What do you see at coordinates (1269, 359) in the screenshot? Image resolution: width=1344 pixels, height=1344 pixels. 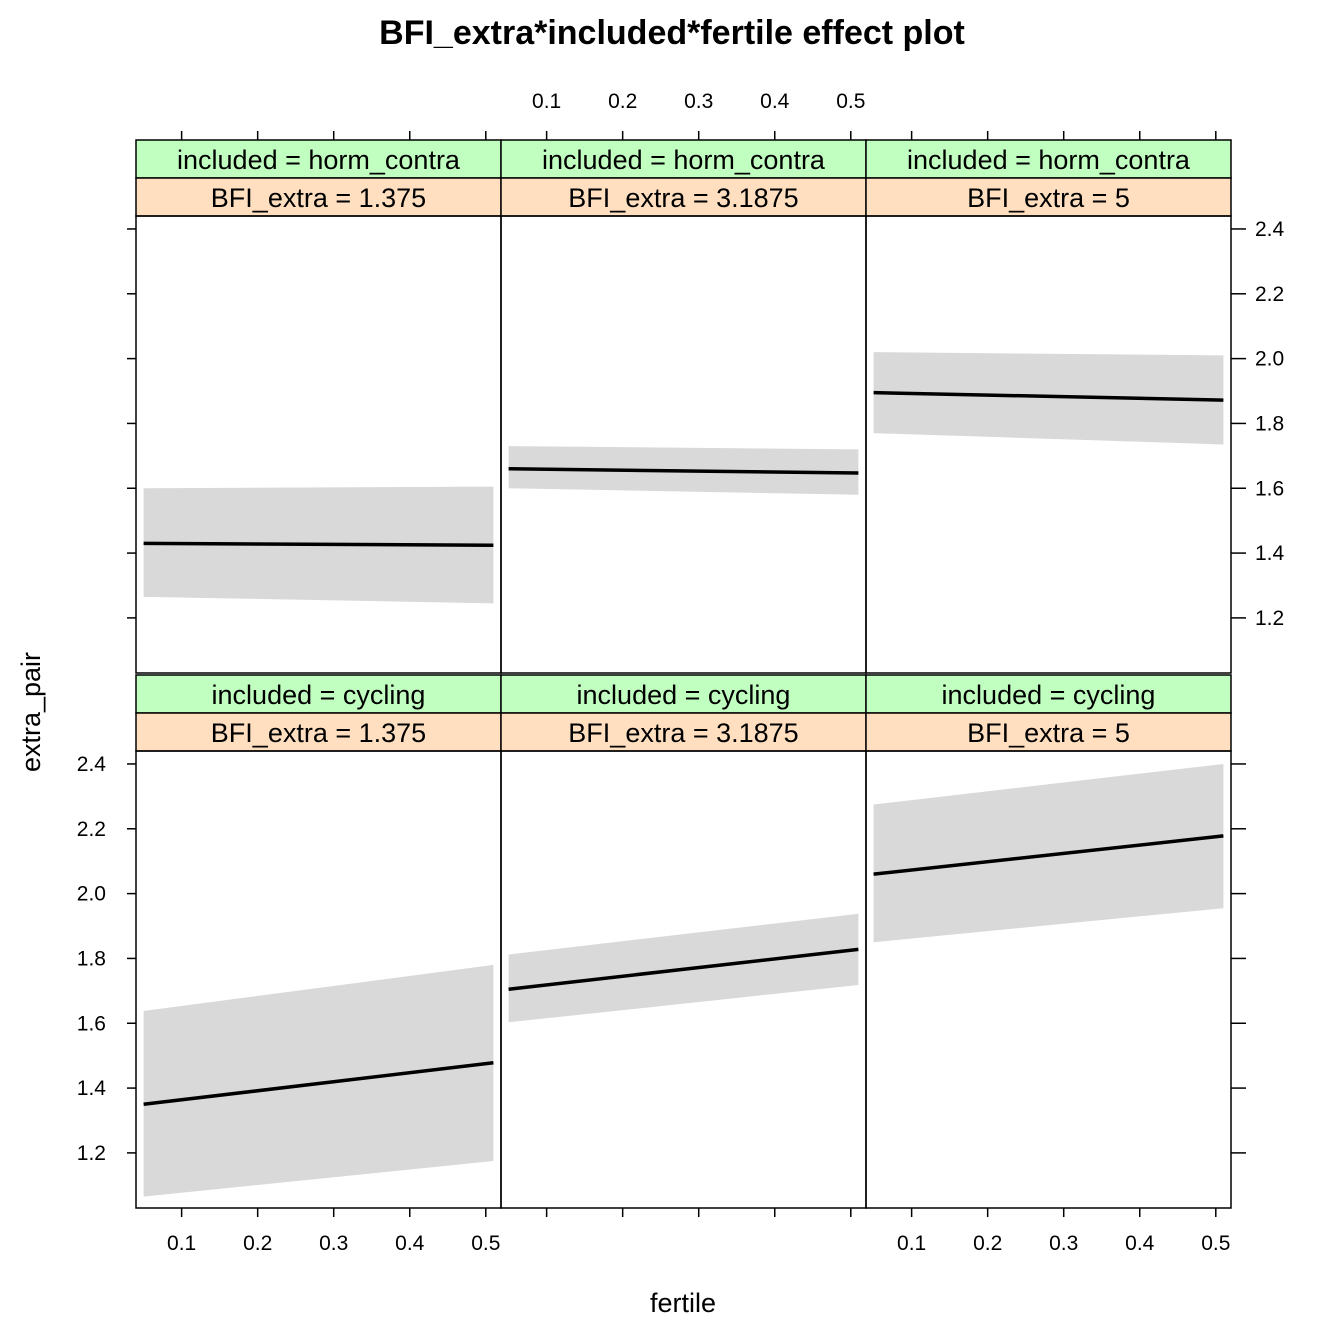 I see `y-tick-label-right: 2.0` at bounding box center [1269, 359].